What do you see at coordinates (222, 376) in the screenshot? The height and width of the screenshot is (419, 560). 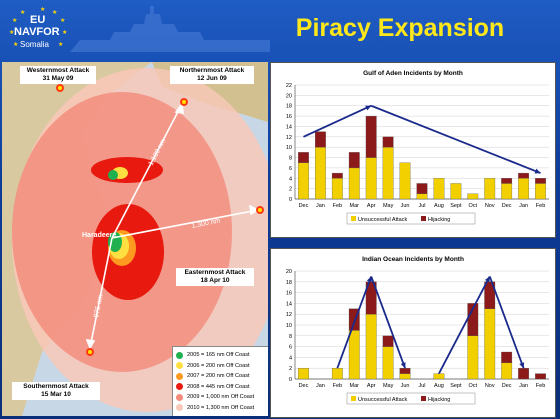 I see `legend-item: 2007 = 200 nm Off Coast` at bounding box center [222, 376].